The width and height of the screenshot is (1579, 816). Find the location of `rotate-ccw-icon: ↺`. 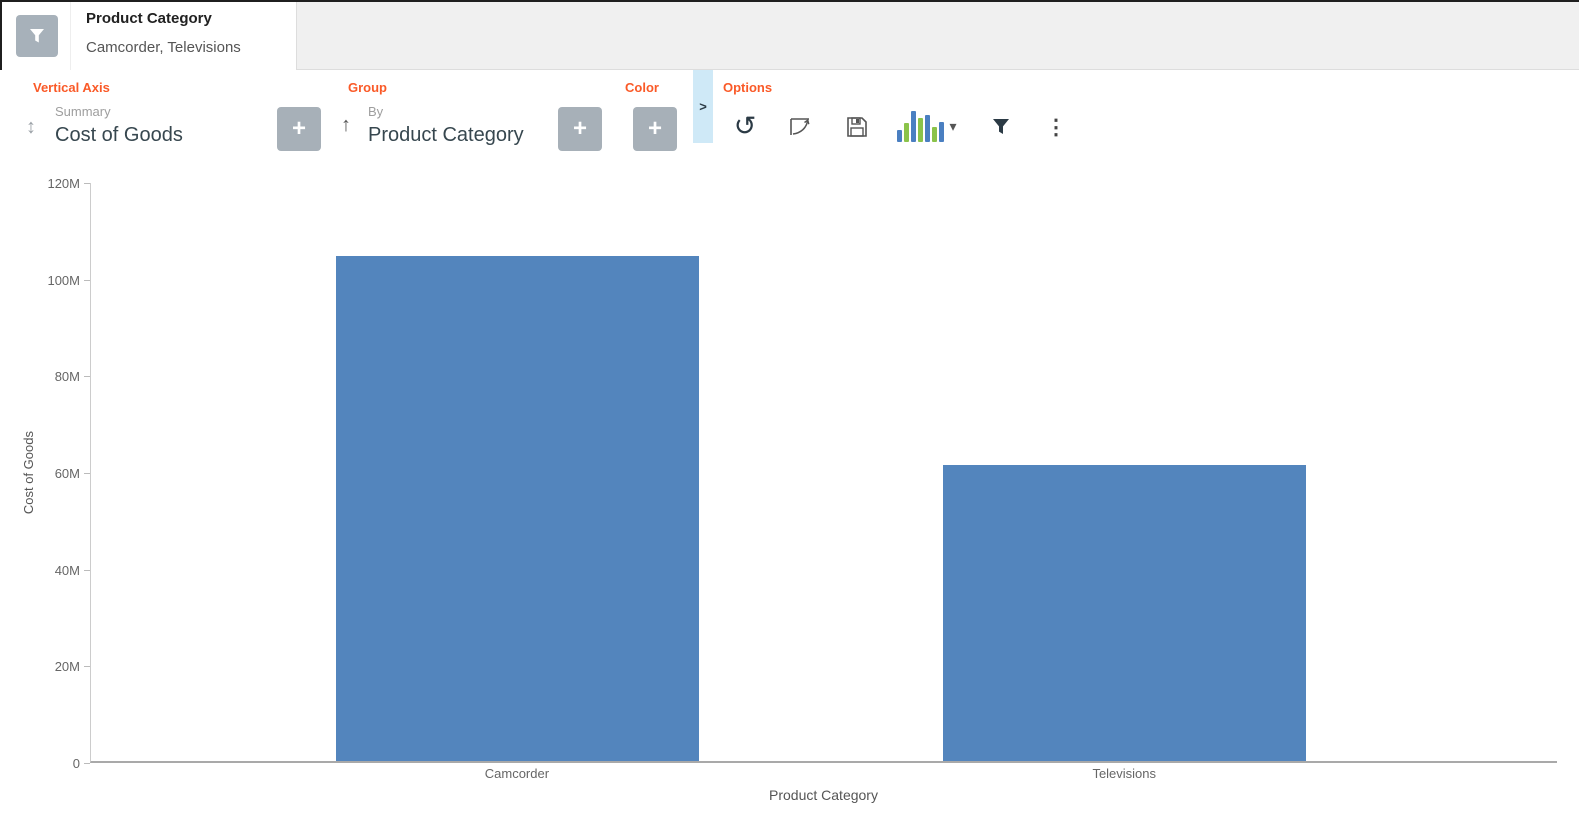

rotate-ccw-icon: ↺ is located at coordinates (745, 125).